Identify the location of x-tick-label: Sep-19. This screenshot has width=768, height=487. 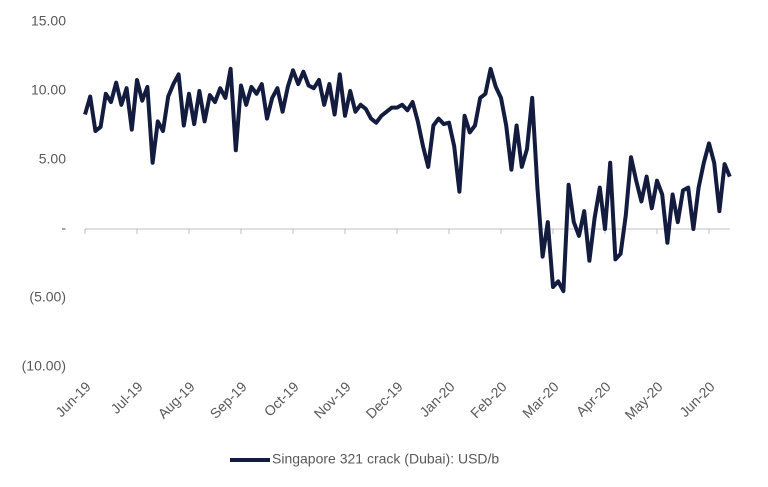
(227, 399).